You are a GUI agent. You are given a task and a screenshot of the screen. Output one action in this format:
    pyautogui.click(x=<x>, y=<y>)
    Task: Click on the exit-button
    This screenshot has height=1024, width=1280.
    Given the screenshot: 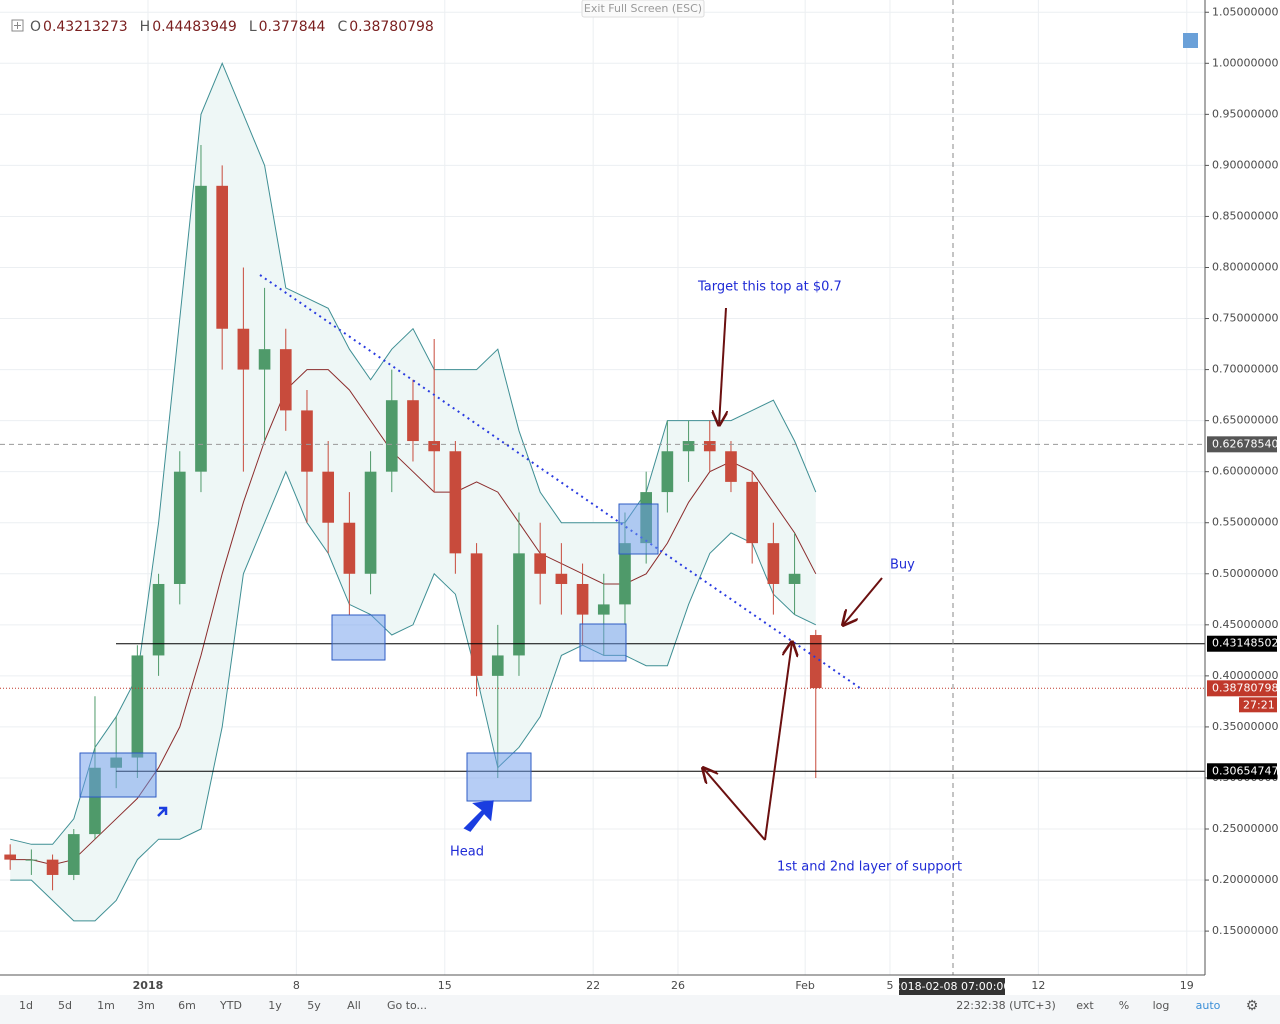 What is the action you would take?
    pyautogui.click(x=643, y=9)
    